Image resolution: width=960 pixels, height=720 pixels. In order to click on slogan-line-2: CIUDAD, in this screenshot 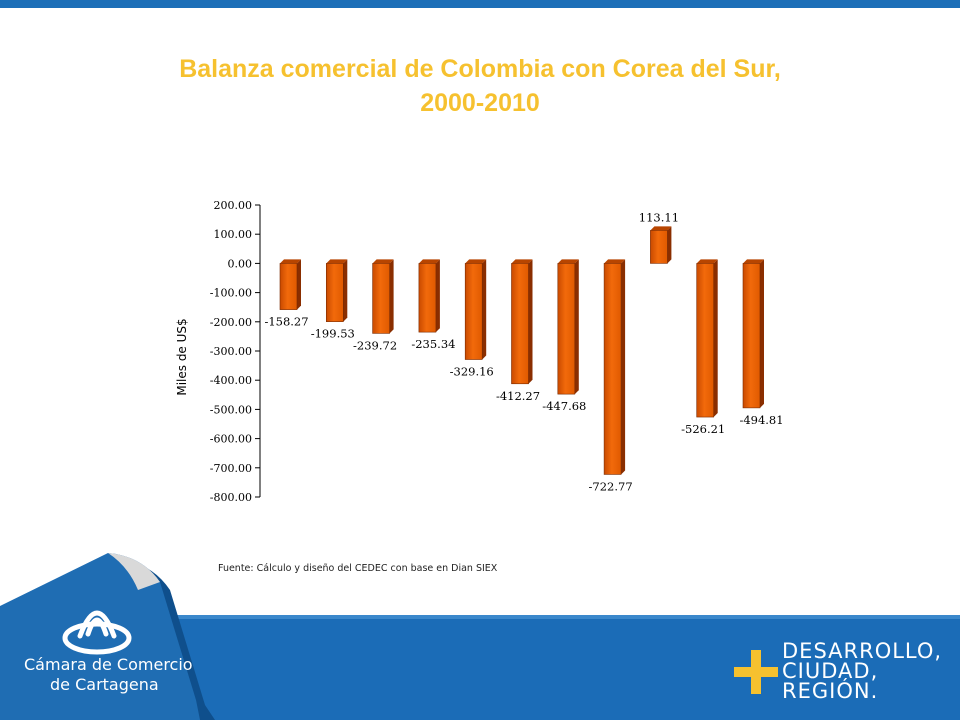, I will do `click(830, 671)`.